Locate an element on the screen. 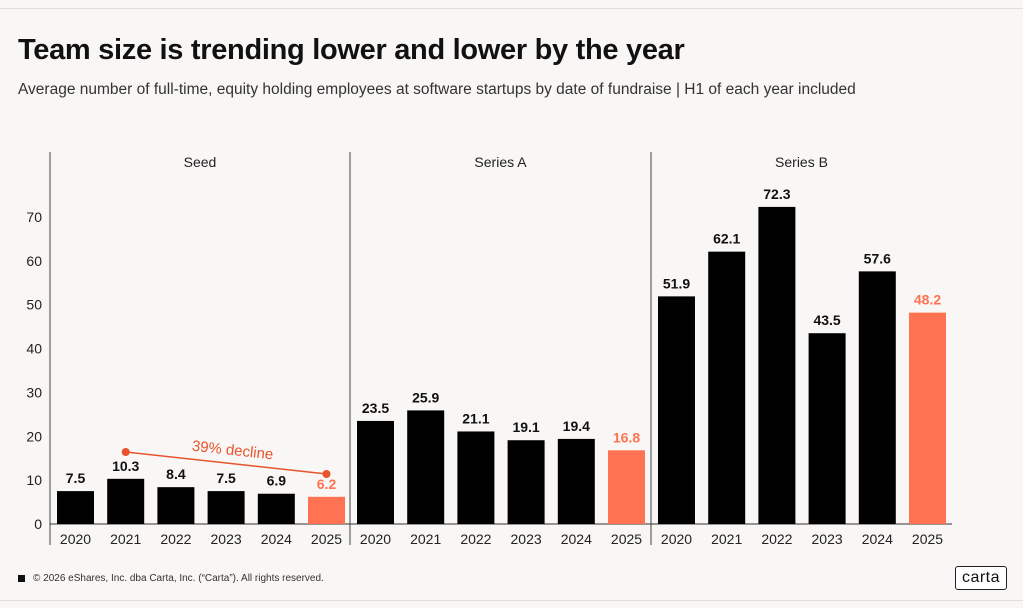  data-label: 19.1 is located at coordinates (525, 427).